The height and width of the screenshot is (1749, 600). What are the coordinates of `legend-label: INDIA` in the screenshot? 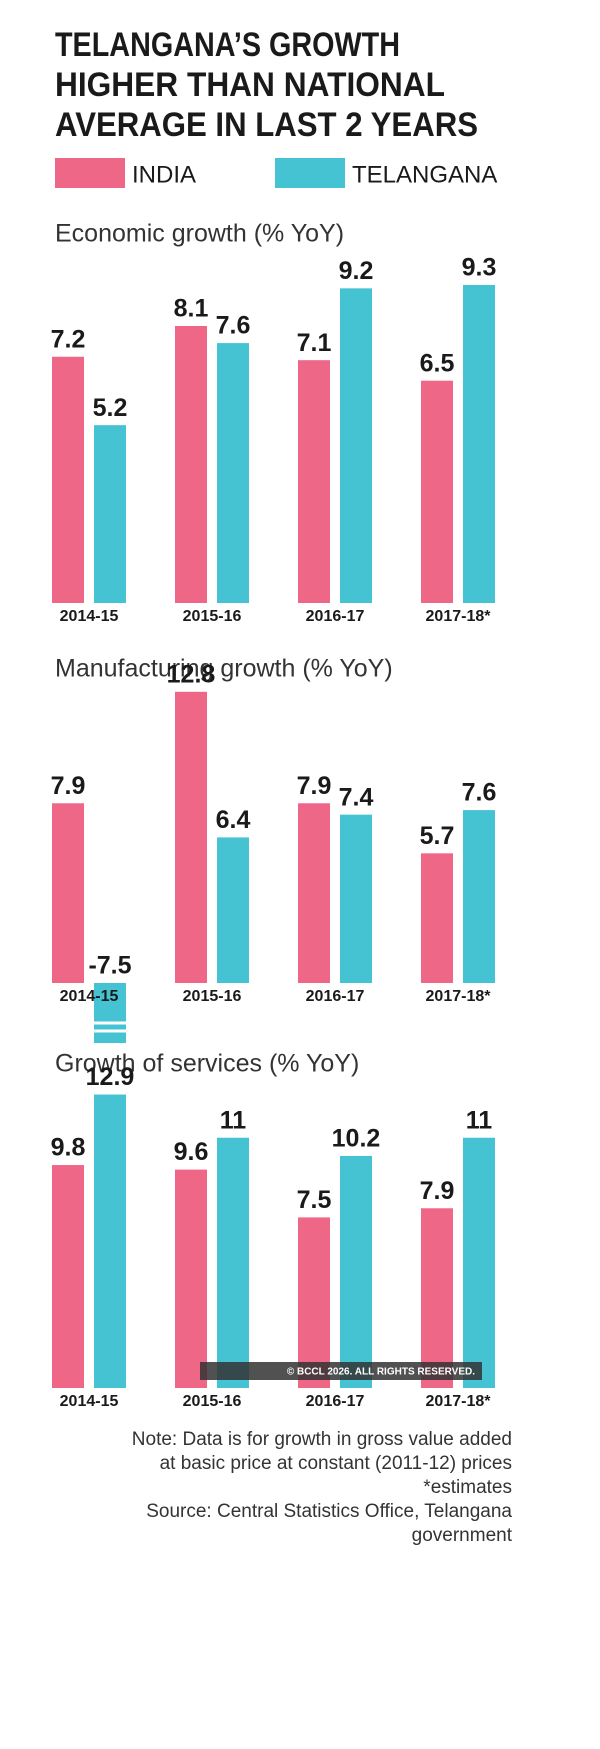 It's located at (164, 174).